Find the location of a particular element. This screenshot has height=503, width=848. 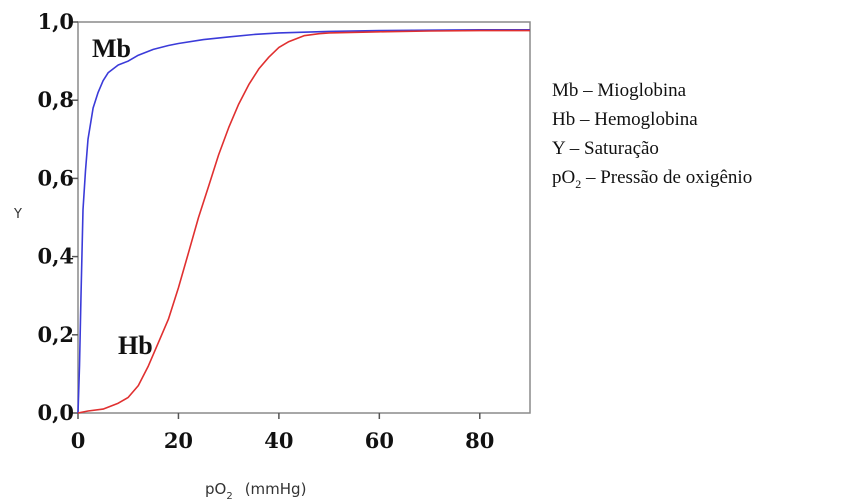

legend-sub: 2 is located at coordinates (578, 183).